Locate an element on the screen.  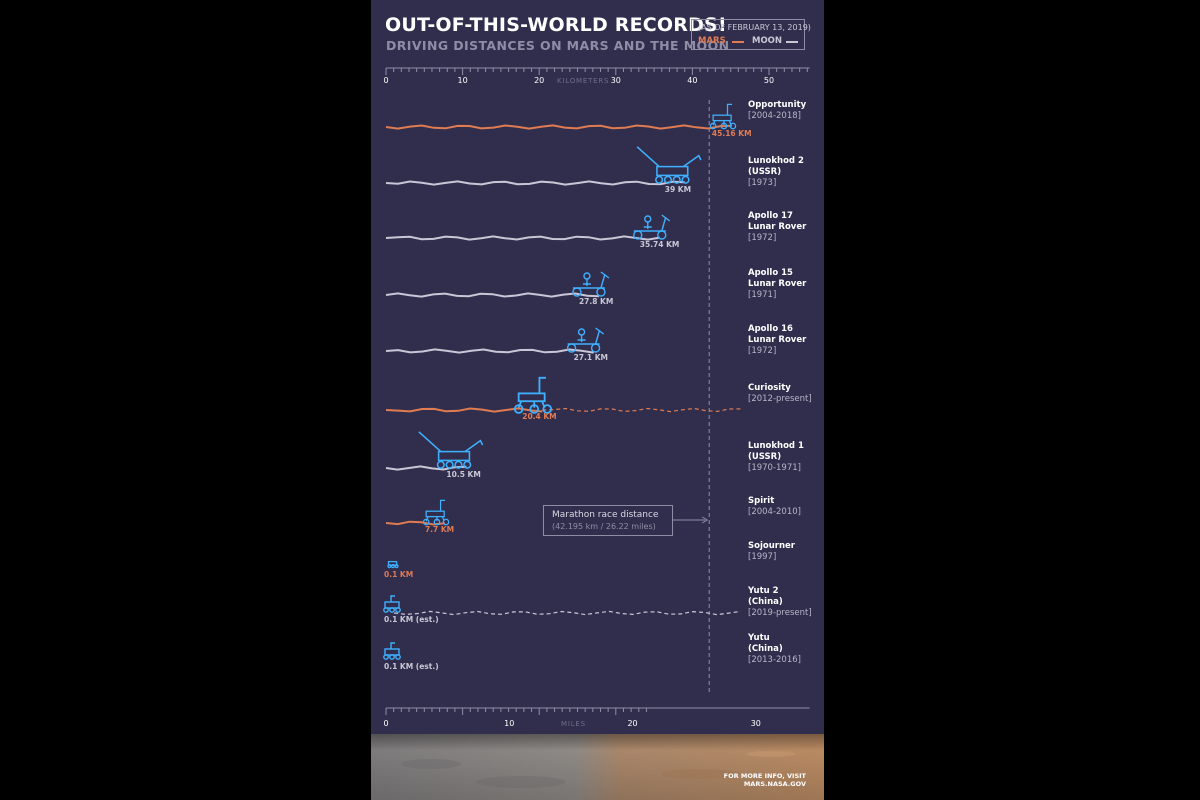
rover-name-line: Opportunity is located at coordinates (777, 105).